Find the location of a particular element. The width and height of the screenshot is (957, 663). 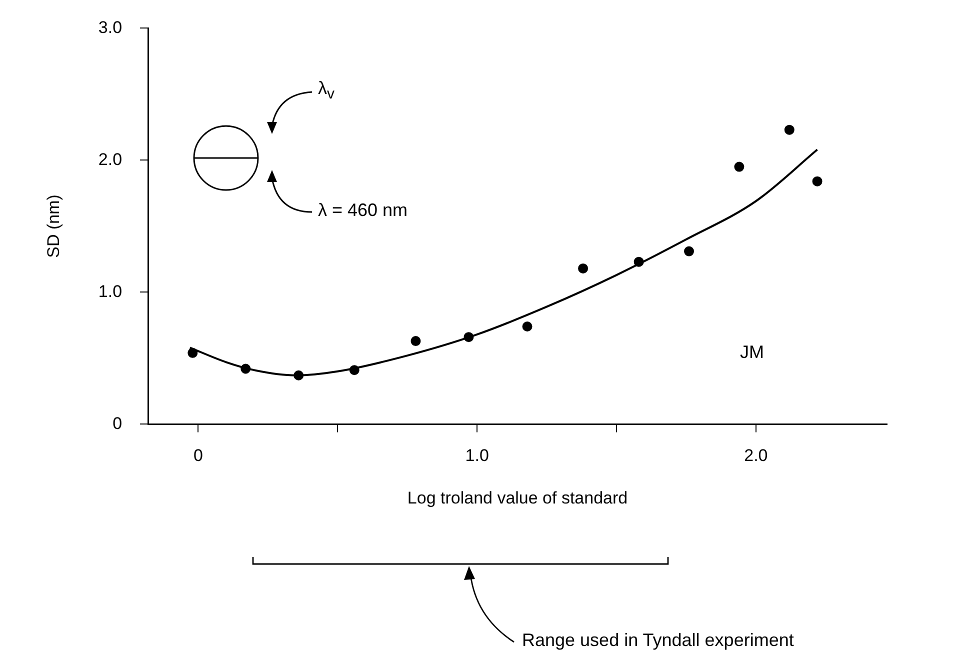

x-axis-title: Log troland value of standard is located at coordinates (517, 498).